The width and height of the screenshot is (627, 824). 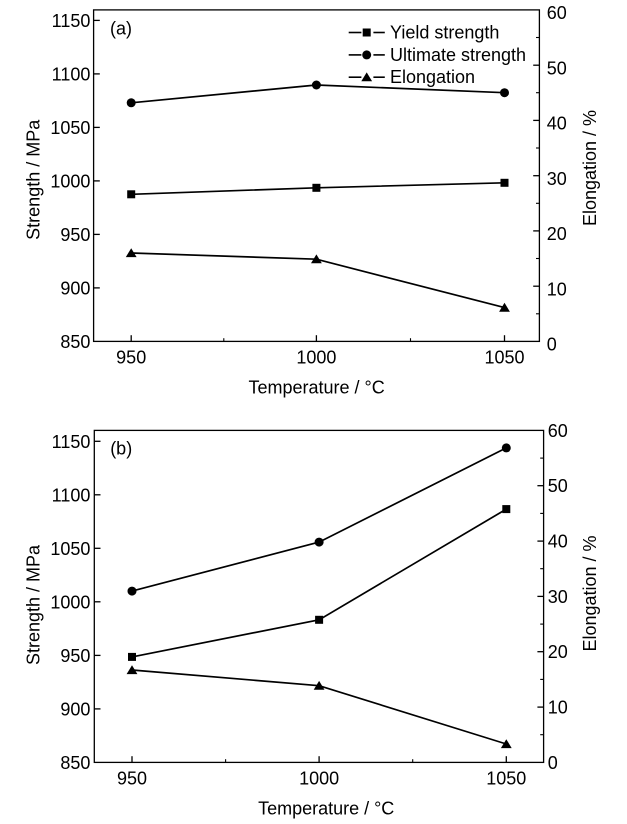 I want to click on svg-text: Elongation, so click(x=432, y=77).